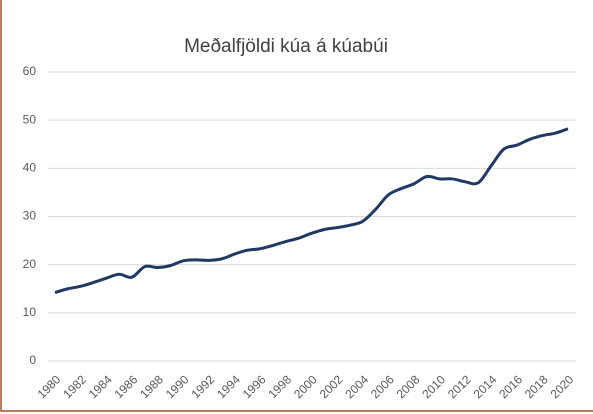 The width and height of the screenshot is (593, 414). What do you see at coordinates (30, 216) in the screenshot?
I see `y-tick-label: 30` at bounding box center [30, 216].